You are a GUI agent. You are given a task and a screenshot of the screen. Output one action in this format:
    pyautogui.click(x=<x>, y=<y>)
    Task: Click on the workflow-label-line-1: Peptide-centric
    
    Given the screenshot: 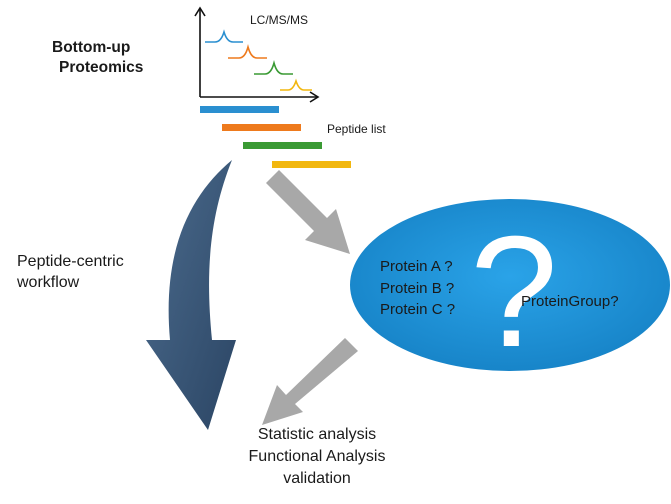 What is the action you would take?
    pyautogui.click(x=70, y=261)
    